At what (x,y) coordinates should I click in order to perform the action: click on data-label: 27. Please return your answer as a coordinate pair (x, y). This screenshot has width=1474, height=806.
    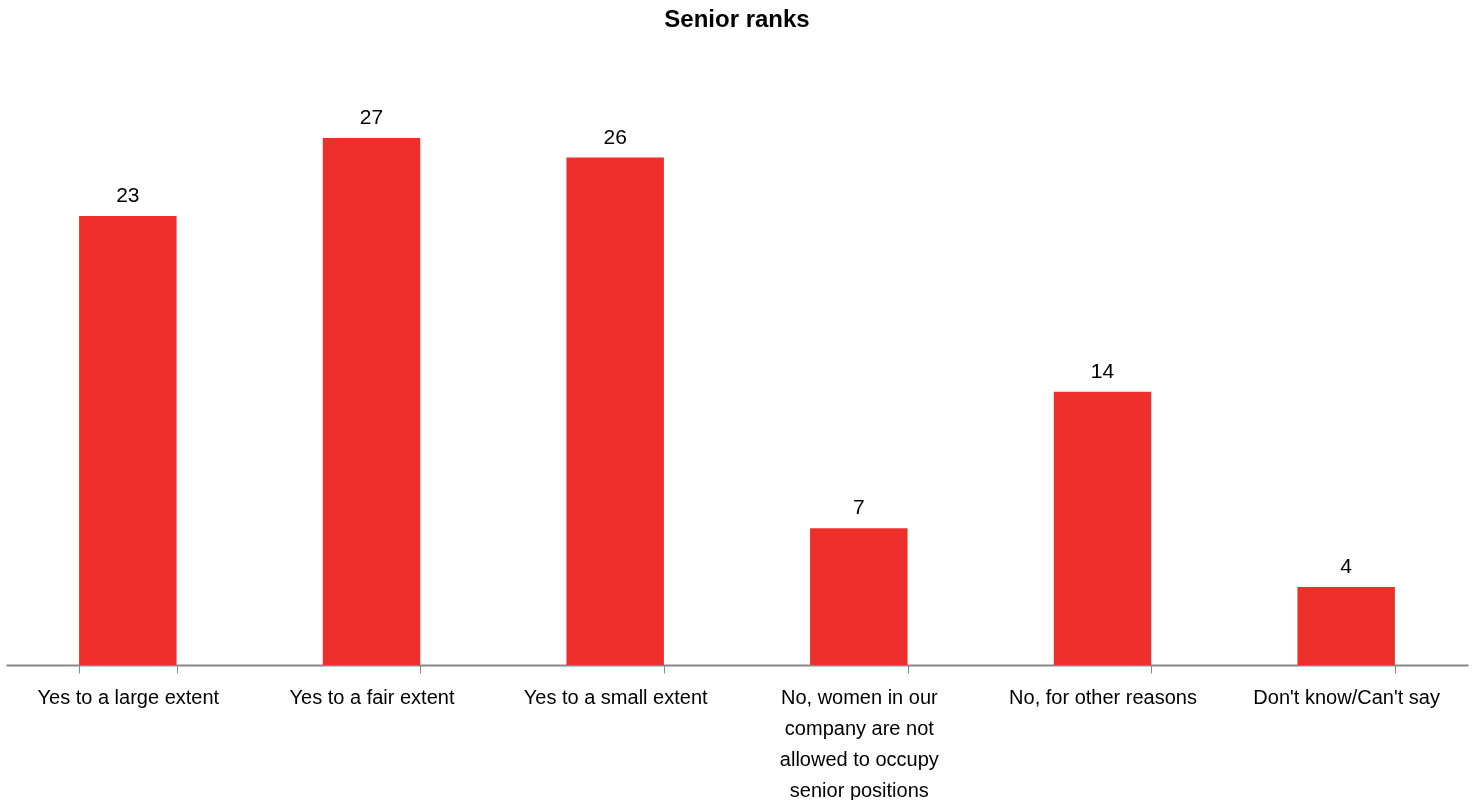
    Looking at the image, I should click on (371, 116).